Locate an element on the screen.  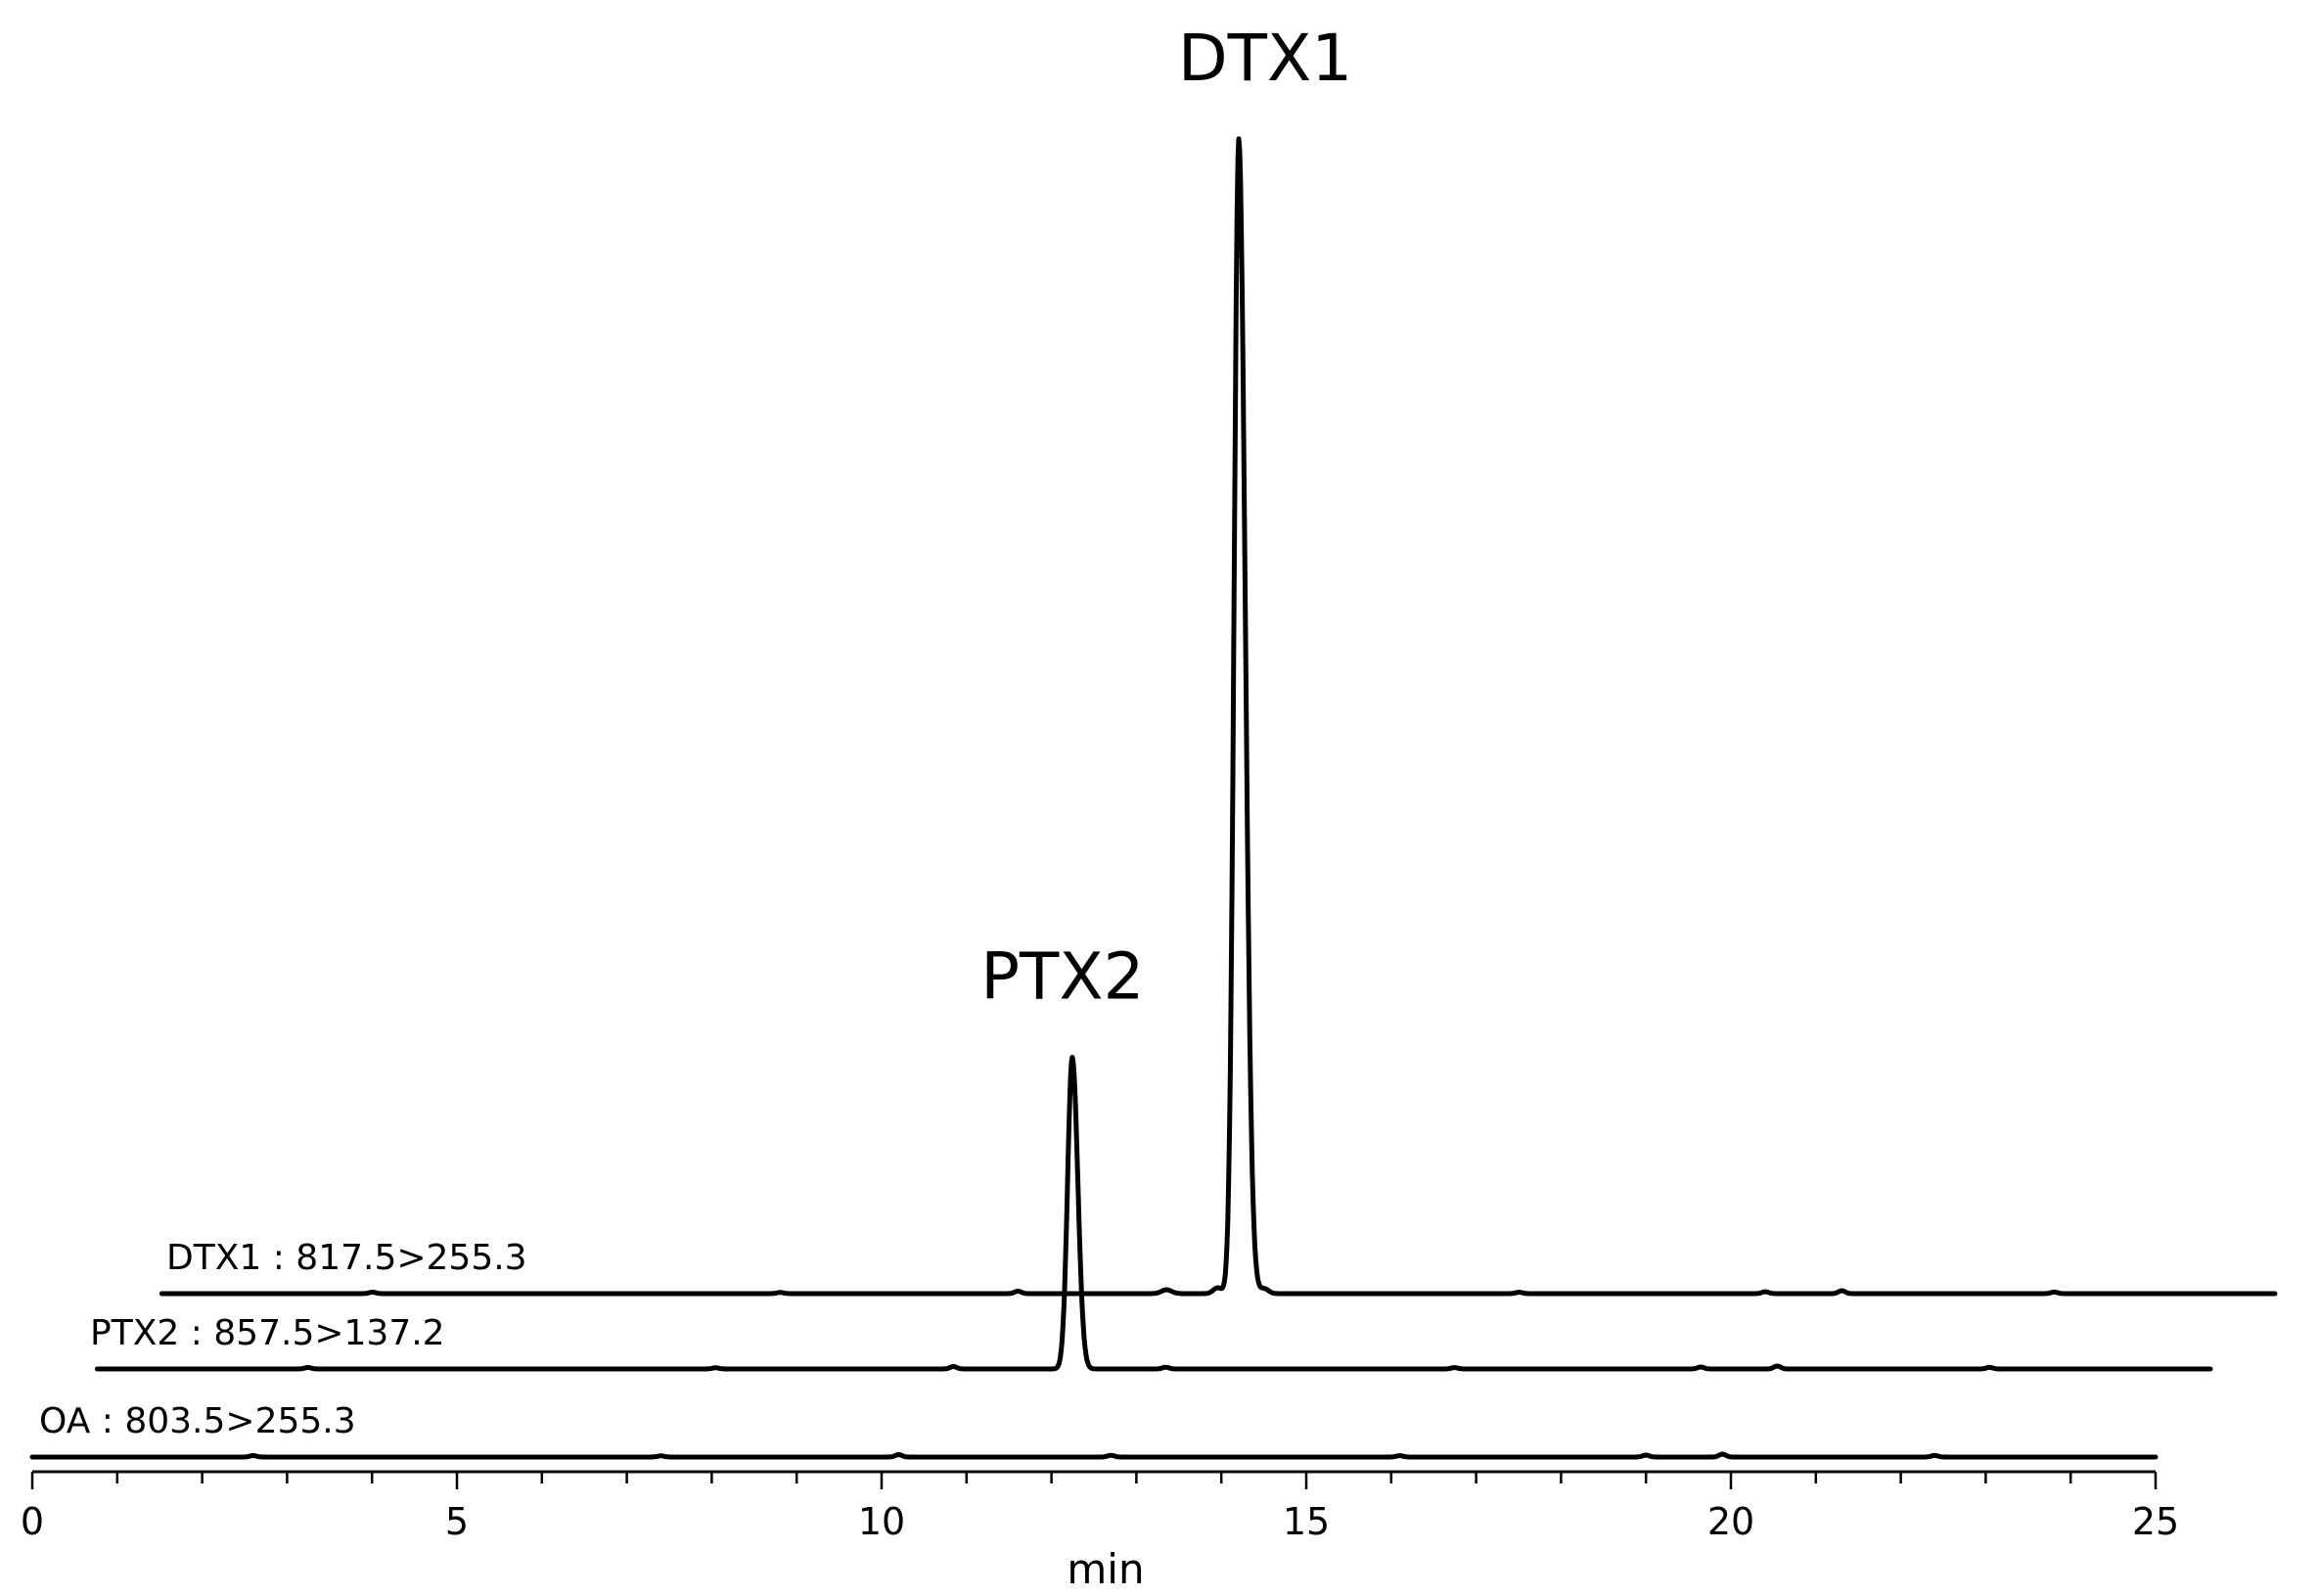
x-tick-label: 0 is located at coordinates (32, 1521).